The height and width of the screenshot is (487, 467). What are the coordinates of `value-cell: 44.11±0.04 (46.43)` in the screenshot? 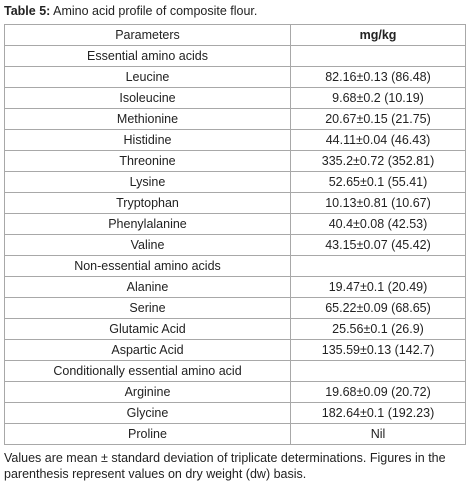 It's located at (378, 140).